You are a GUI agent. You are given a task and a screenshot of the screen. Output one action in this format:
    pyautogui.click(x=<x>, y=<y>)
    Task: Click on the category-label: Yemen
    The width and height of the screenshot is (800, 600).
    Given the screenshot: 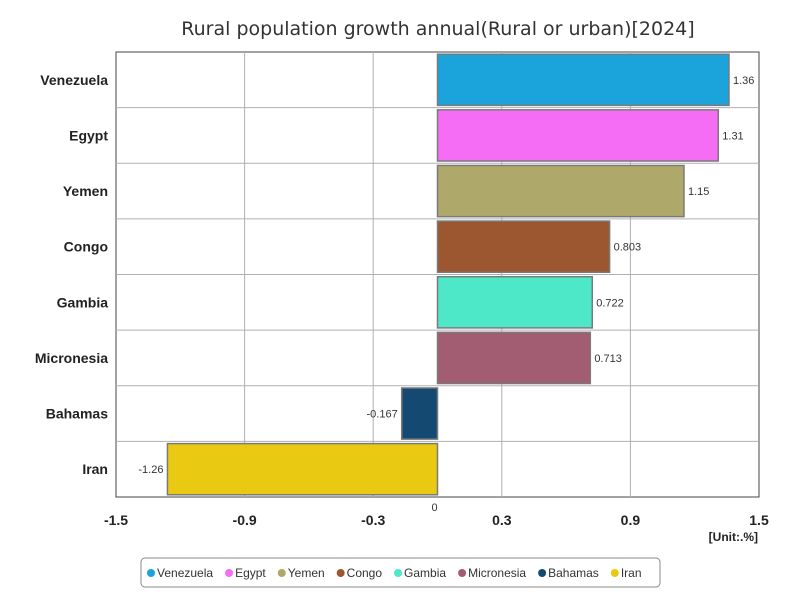 What is the action you would take?
    pyautogui.click(x=85, y=191)
    